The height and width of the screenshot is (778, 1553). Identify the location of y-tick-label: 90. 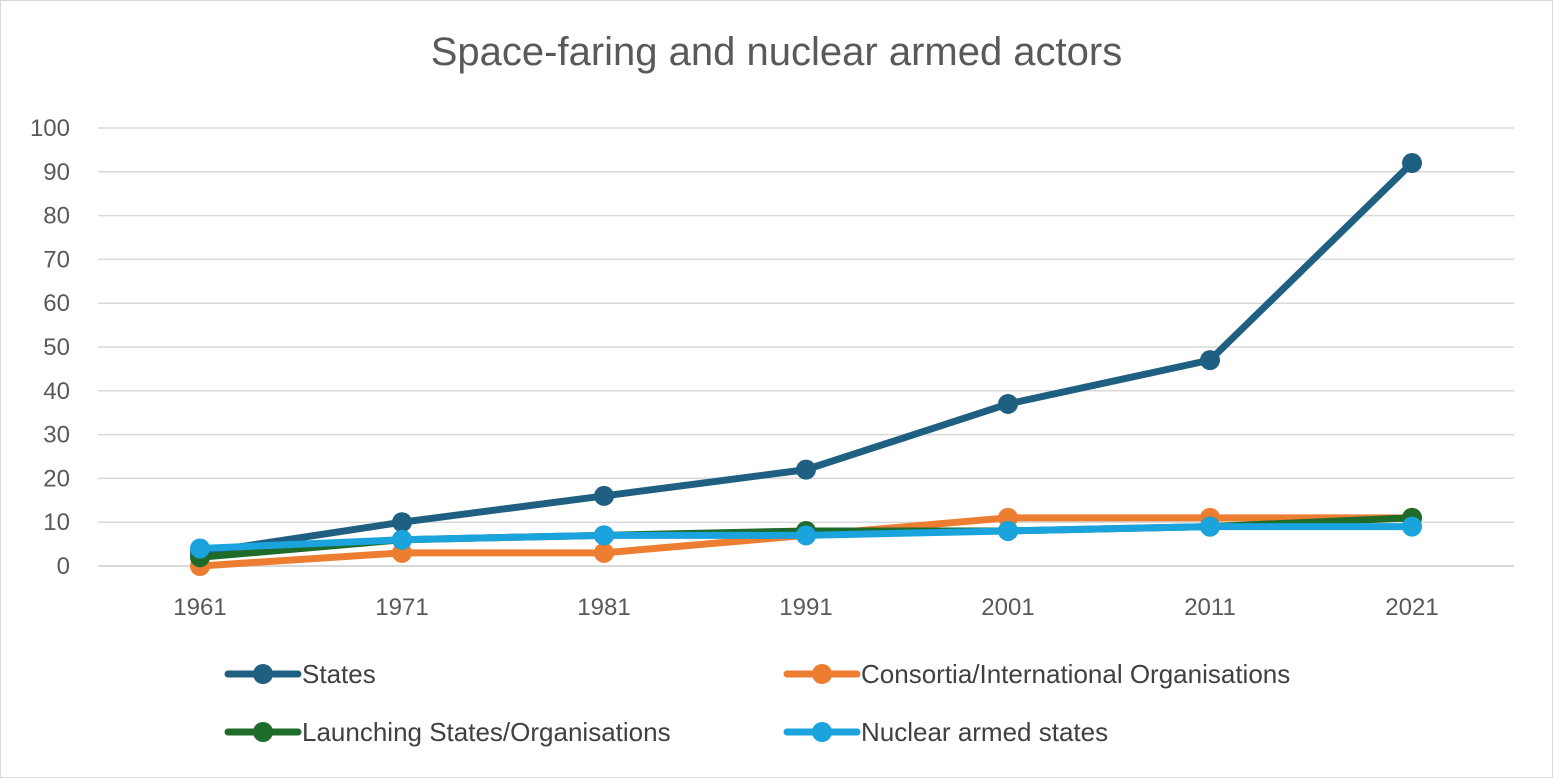
(56, 172).